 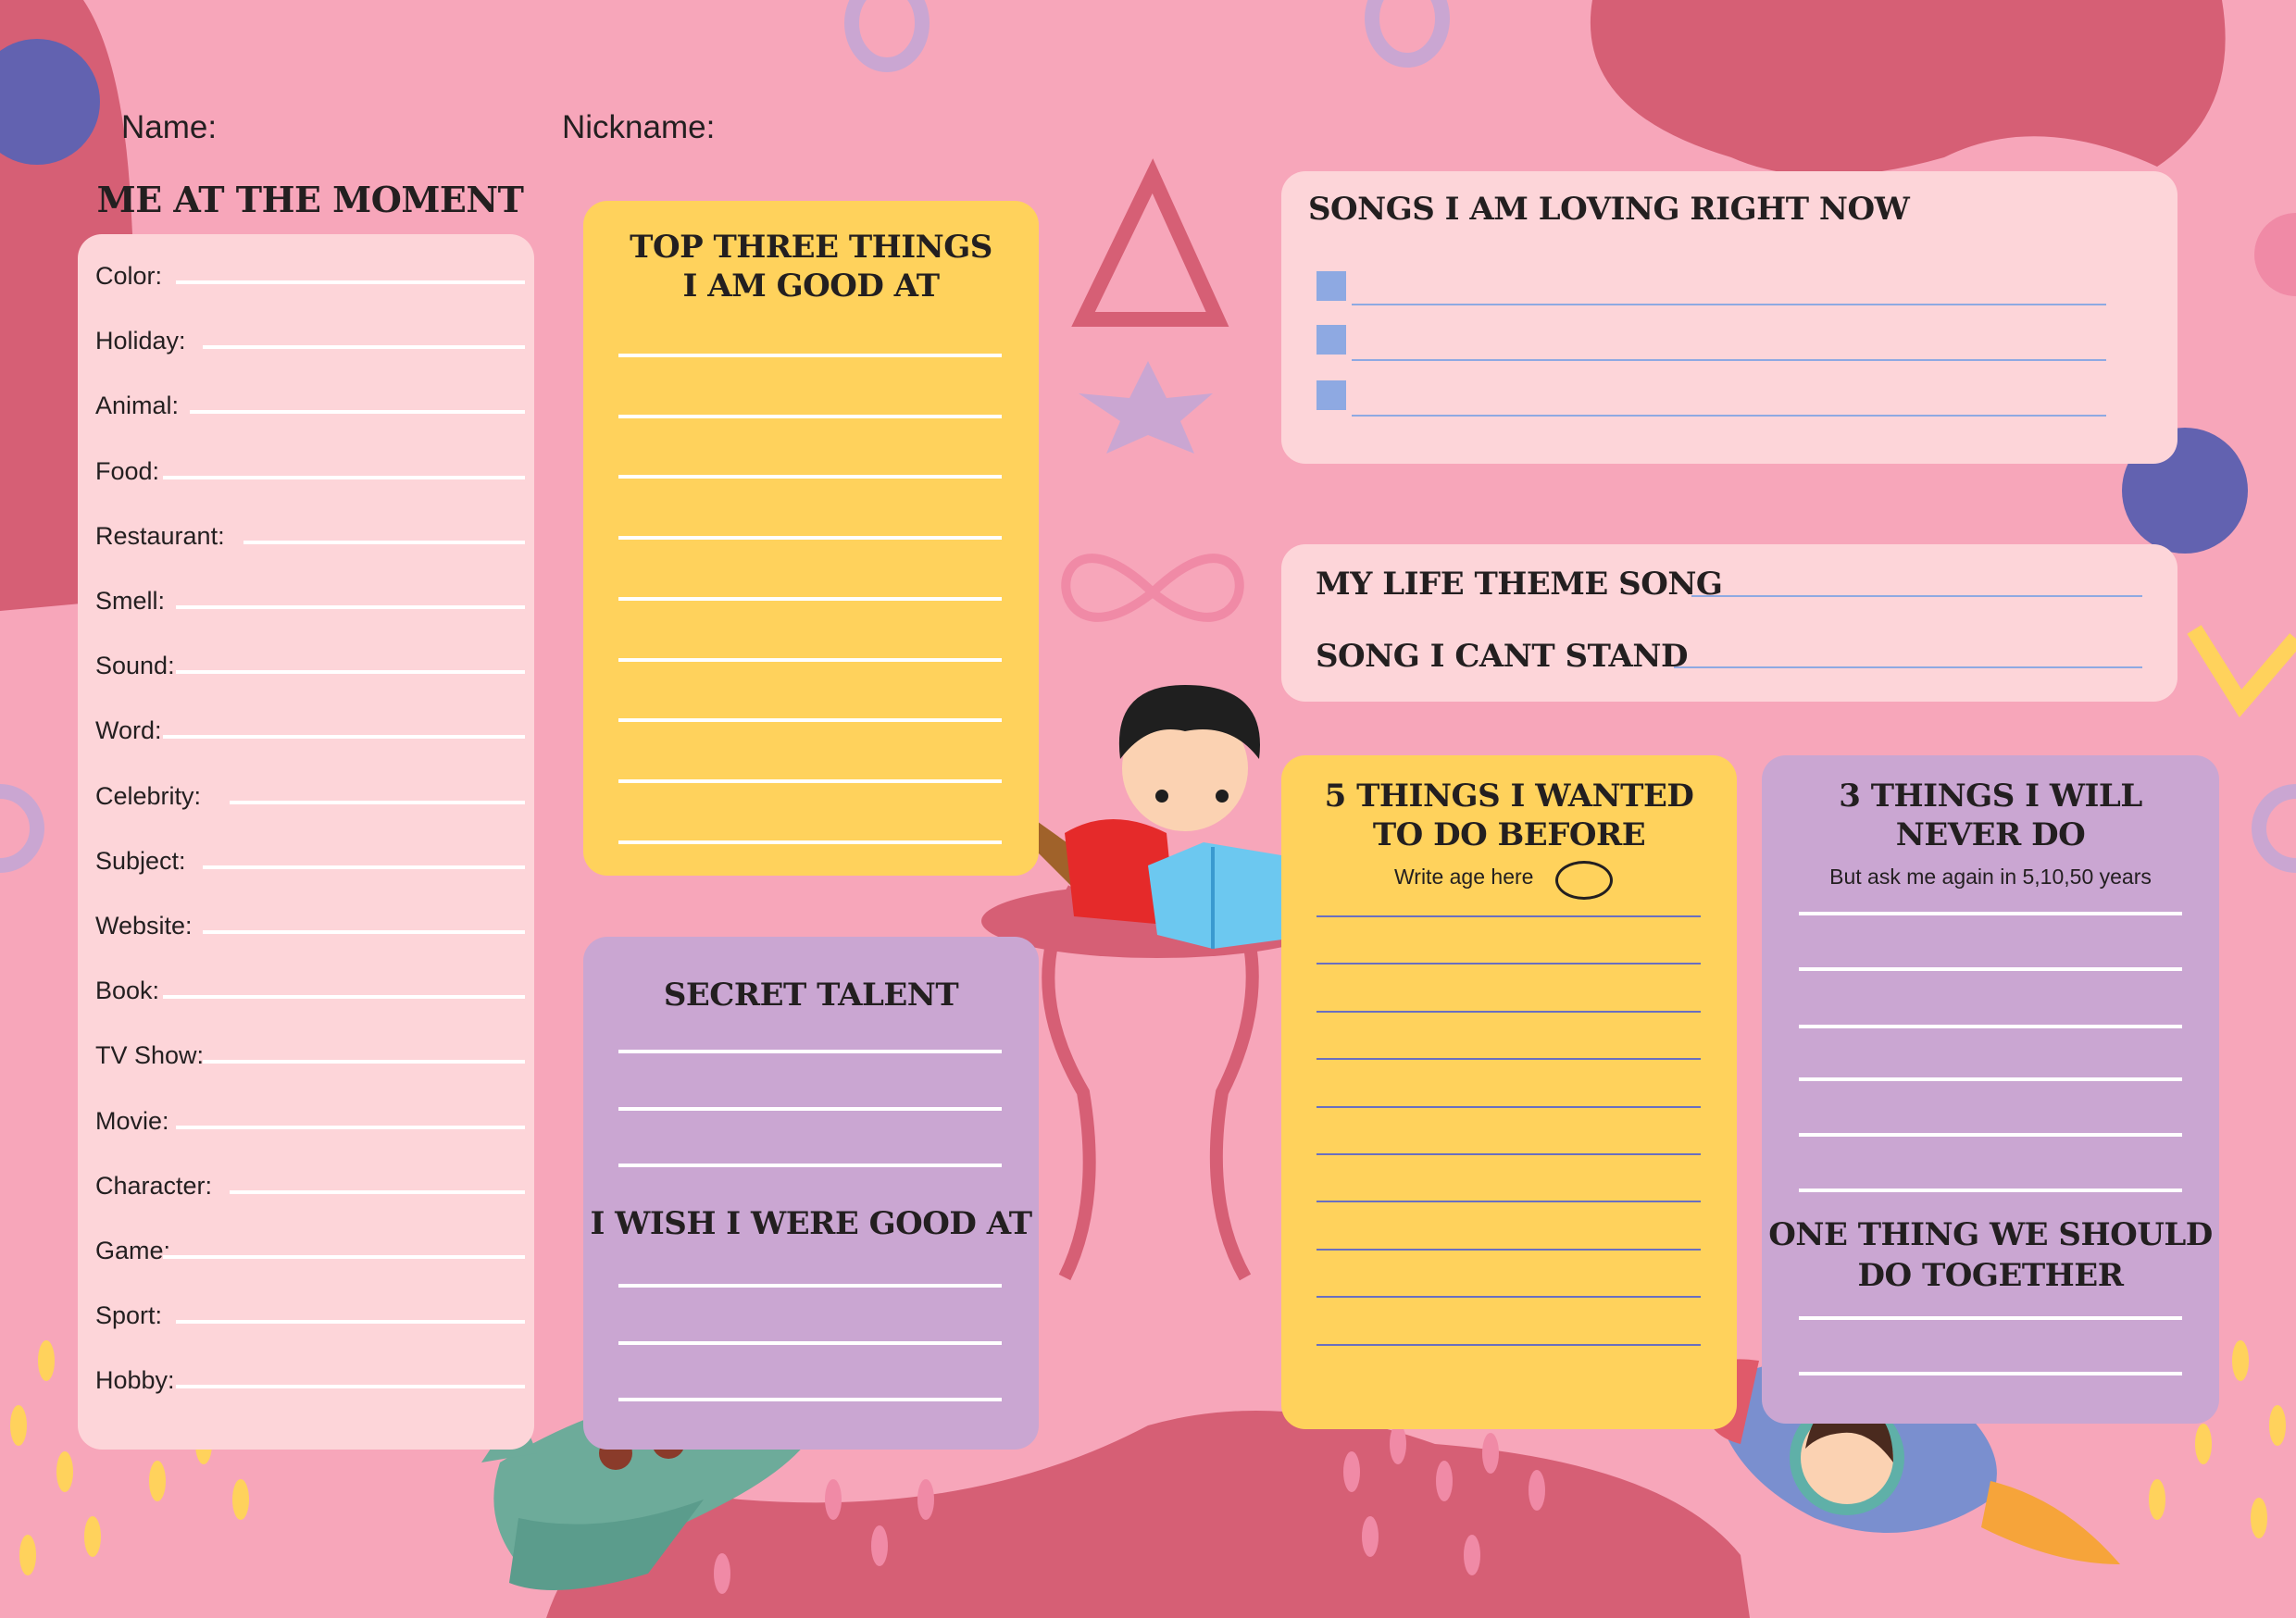 What do you see at coordinates (133, 1250) in the screenshot?
I see `field-label: Game:` at bounding box center [133, 1250].